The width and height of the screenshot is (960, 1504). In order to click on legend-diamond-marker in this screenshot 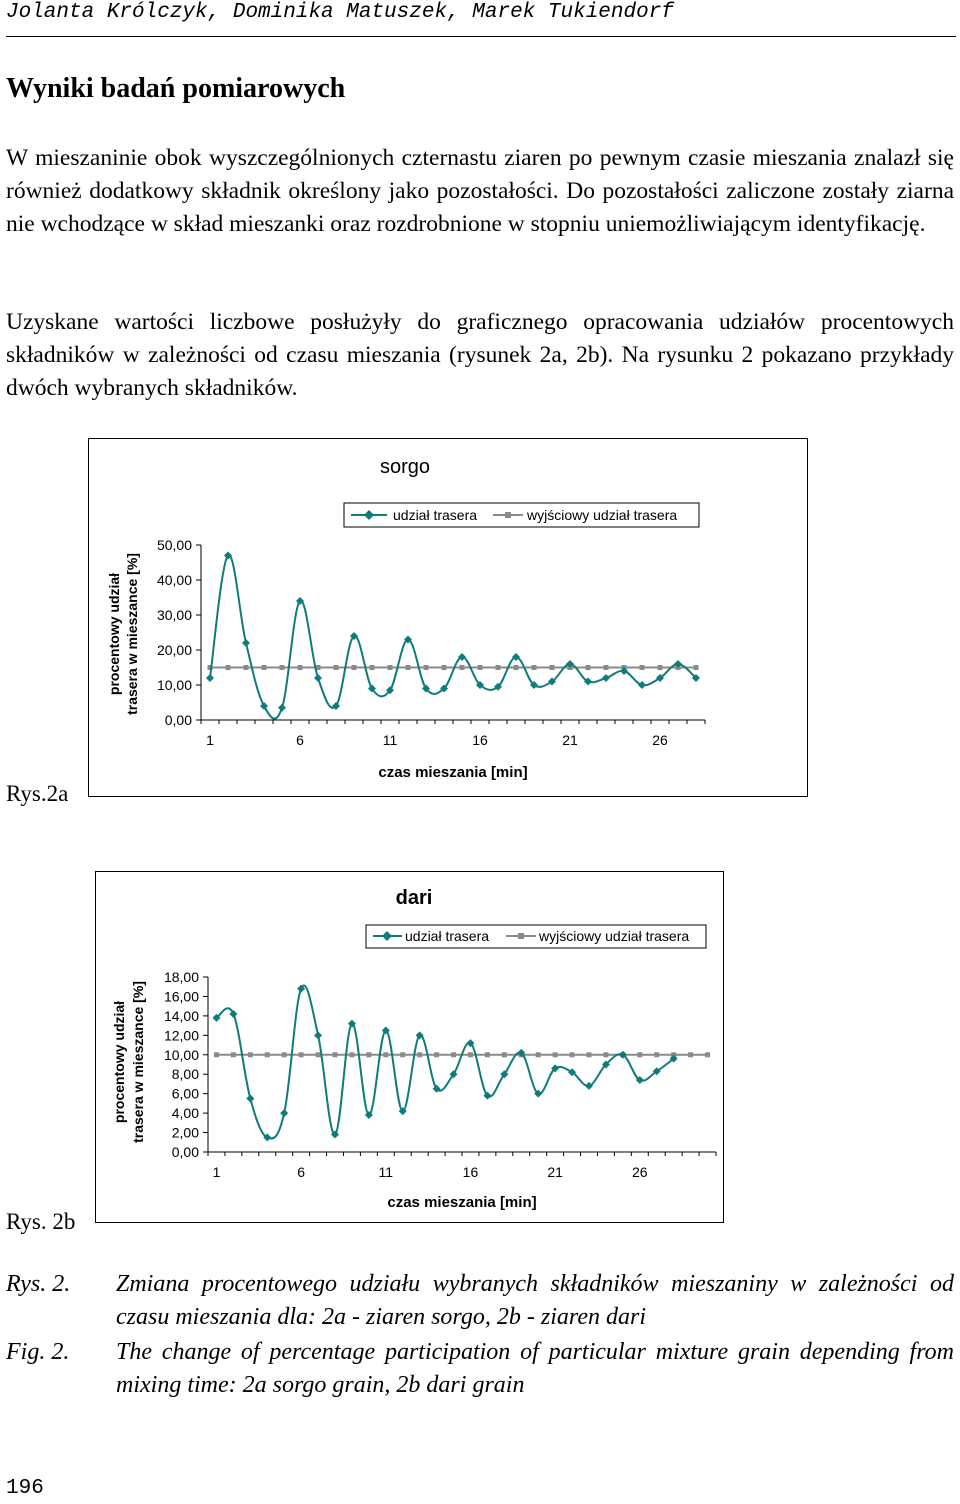, I will do `click(387, 936)`.